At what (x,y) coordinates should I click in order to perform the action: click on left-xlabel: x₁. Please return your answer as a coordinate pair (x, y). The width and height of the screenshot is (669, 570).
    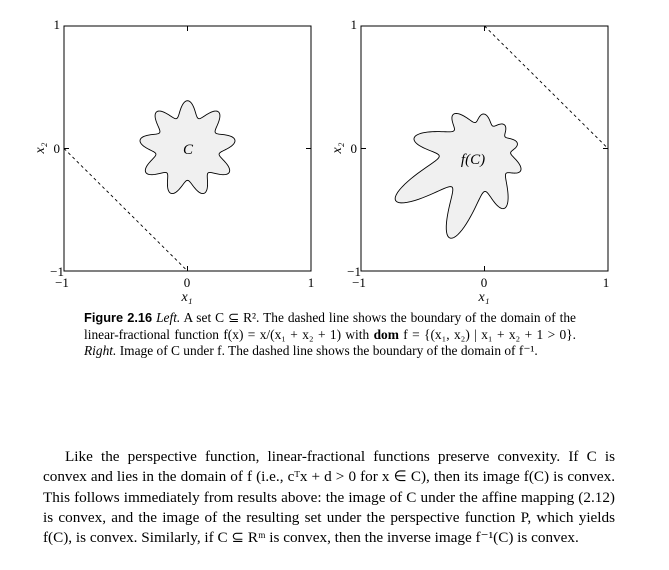
    Looking at the image, I should click on (186, 297).